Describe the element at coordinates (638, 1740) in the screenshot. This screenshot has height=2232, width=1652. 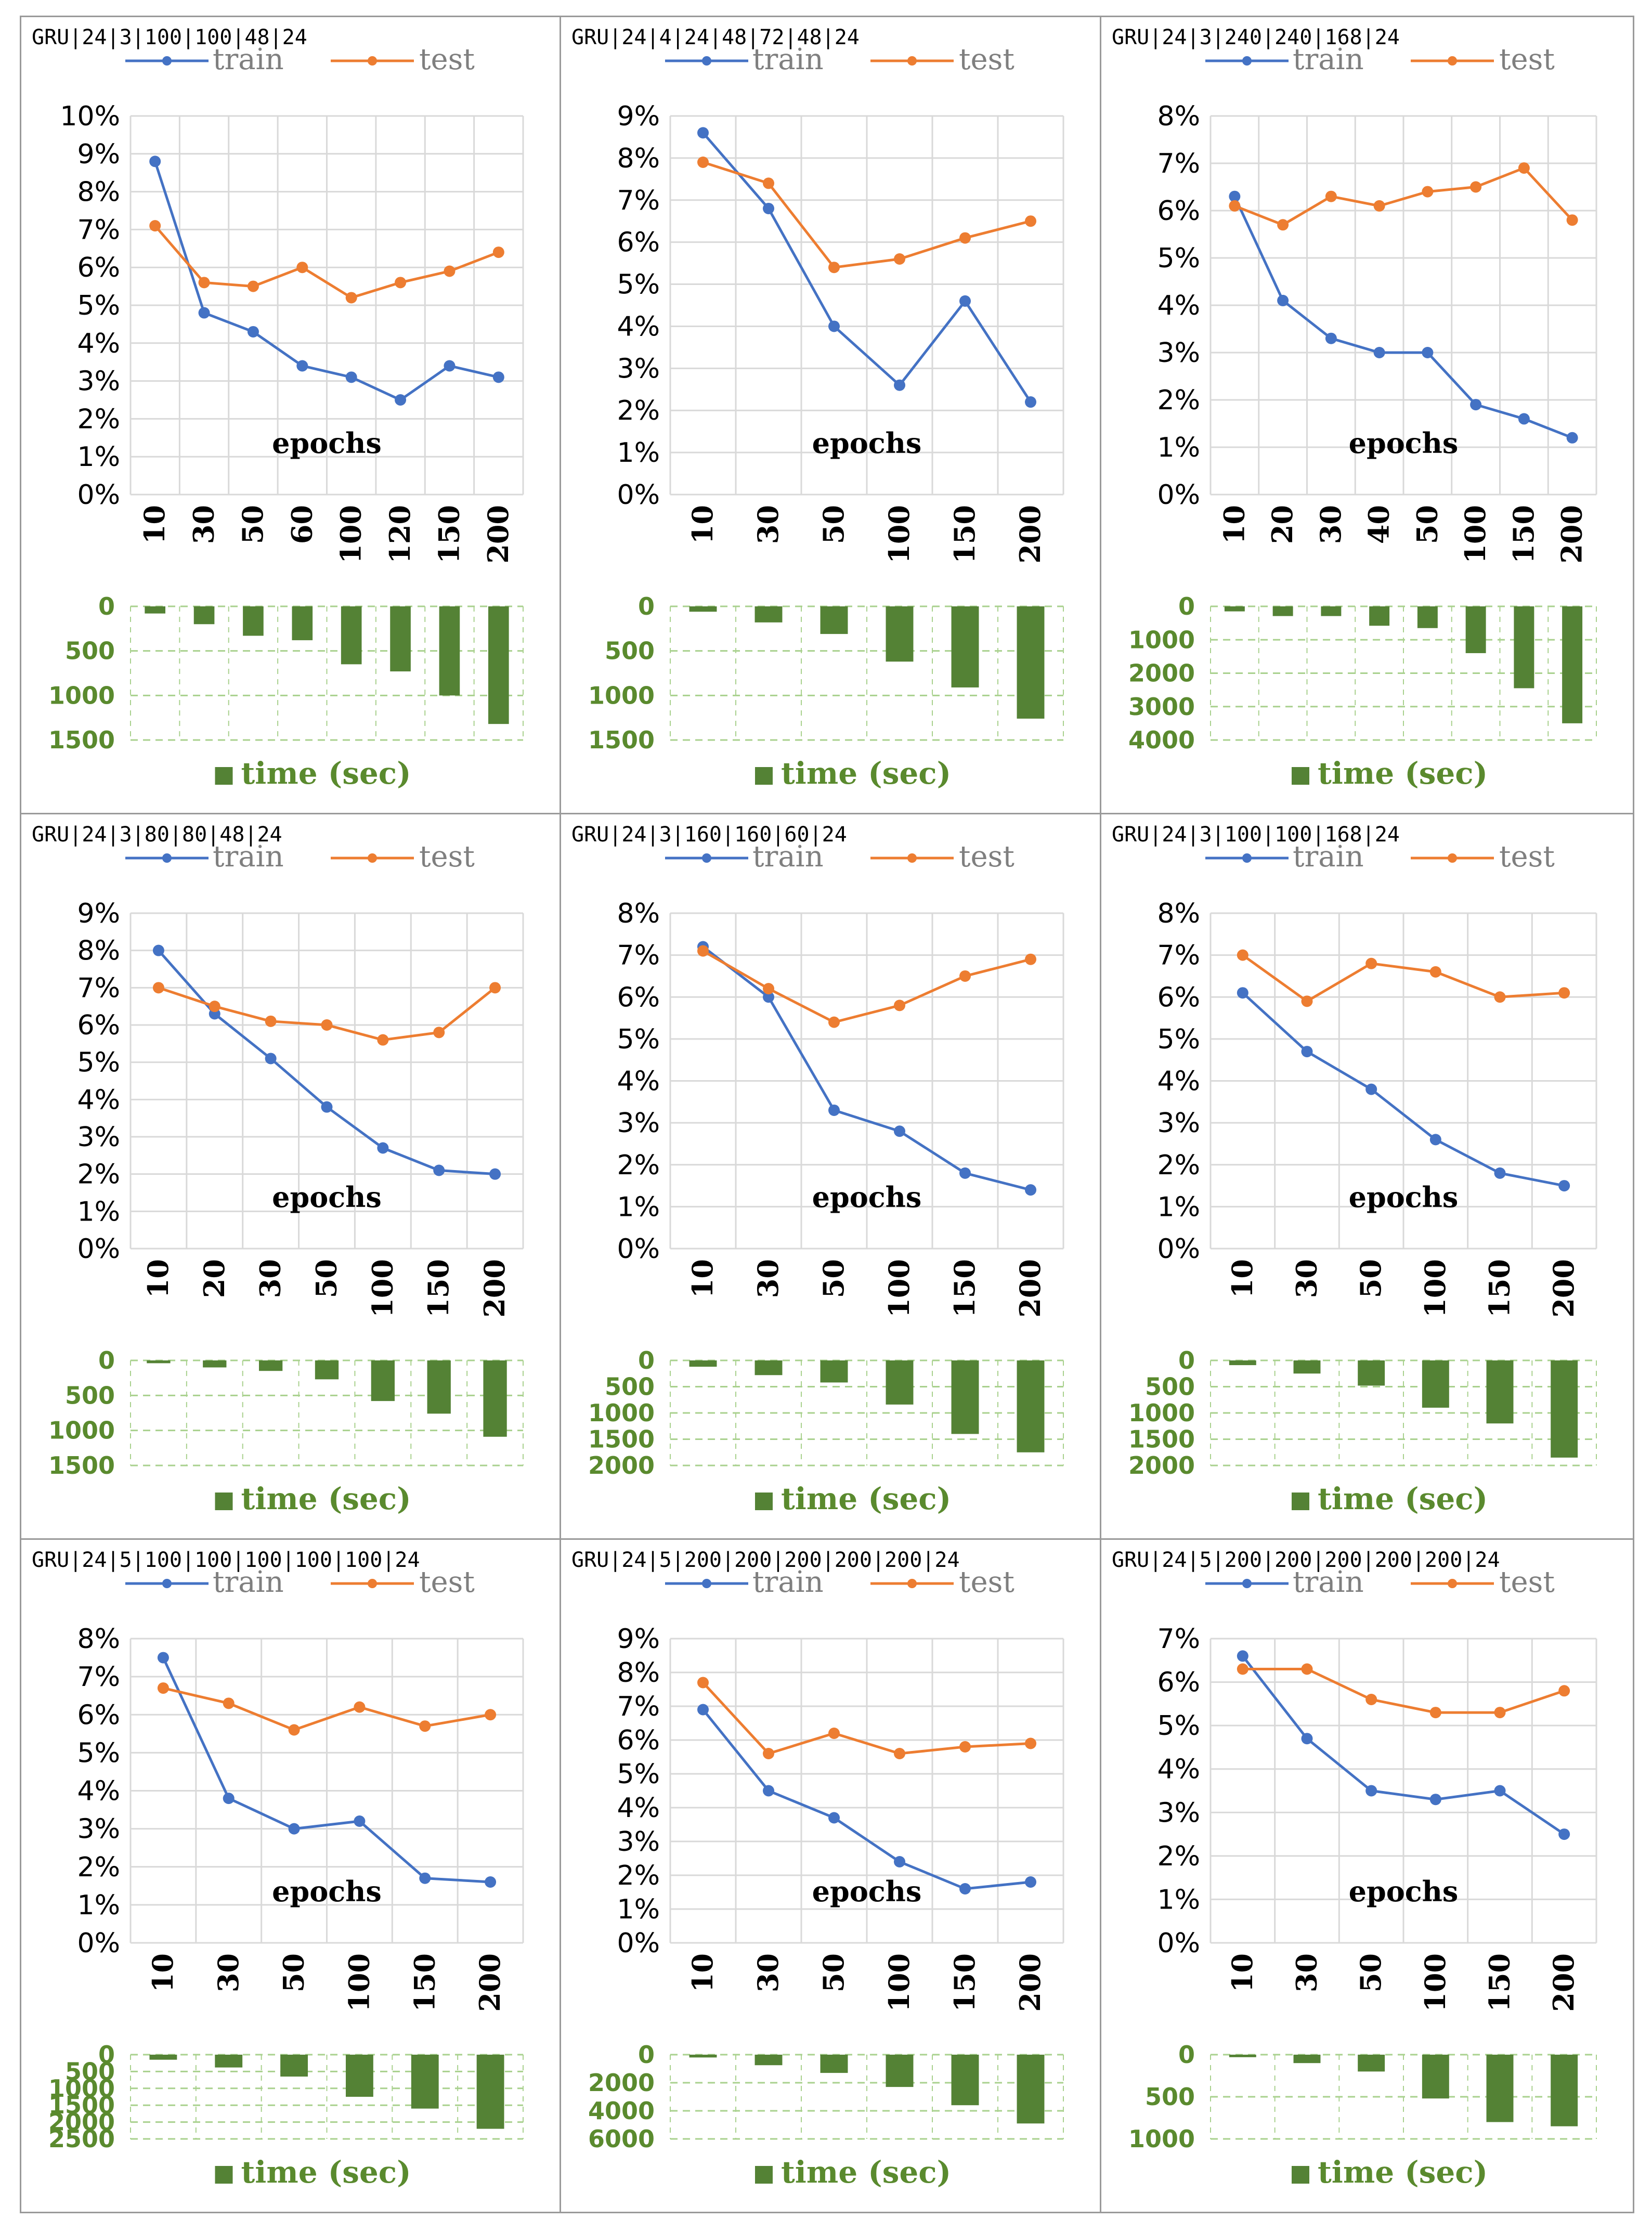
I see `y-tick-label: 6%` at that location.